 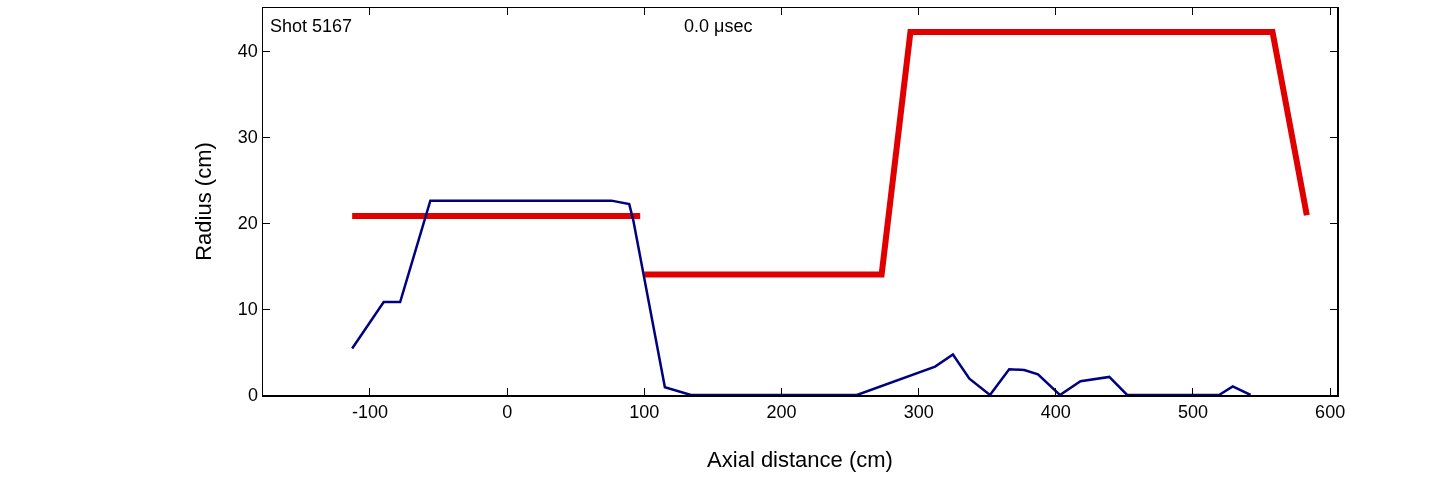 What do you see at coordinates (247, 51) in the screenshot?
I see `y-tick-label: 40` at bounding box center [247, 51].